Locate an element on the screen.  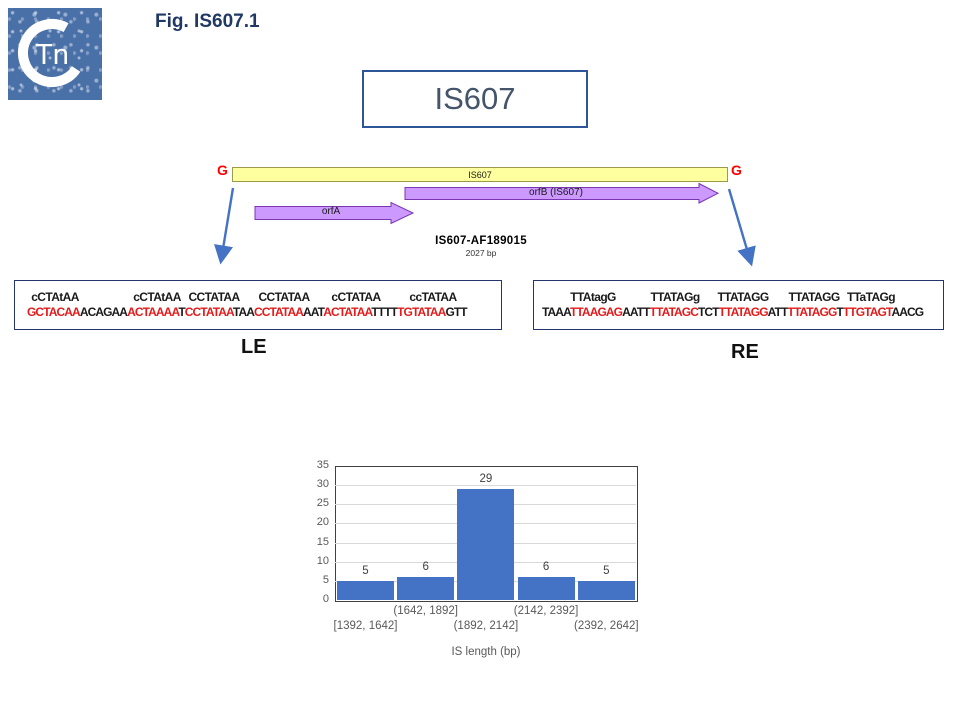
x-category-label: (2392, 2642] is located at coordinates (606, 626).